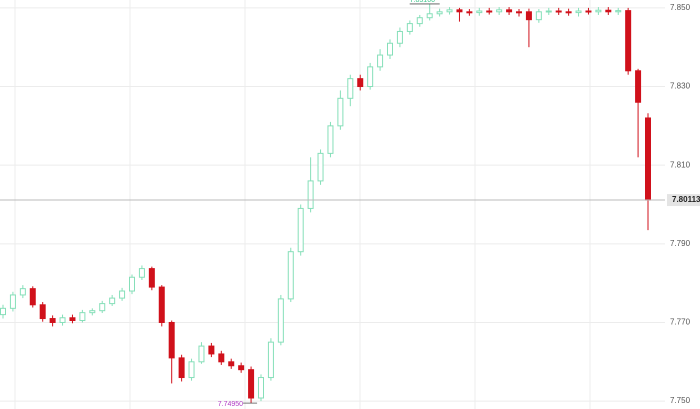  I want to click on y-tick-label: 7.850, so click(680, 7).